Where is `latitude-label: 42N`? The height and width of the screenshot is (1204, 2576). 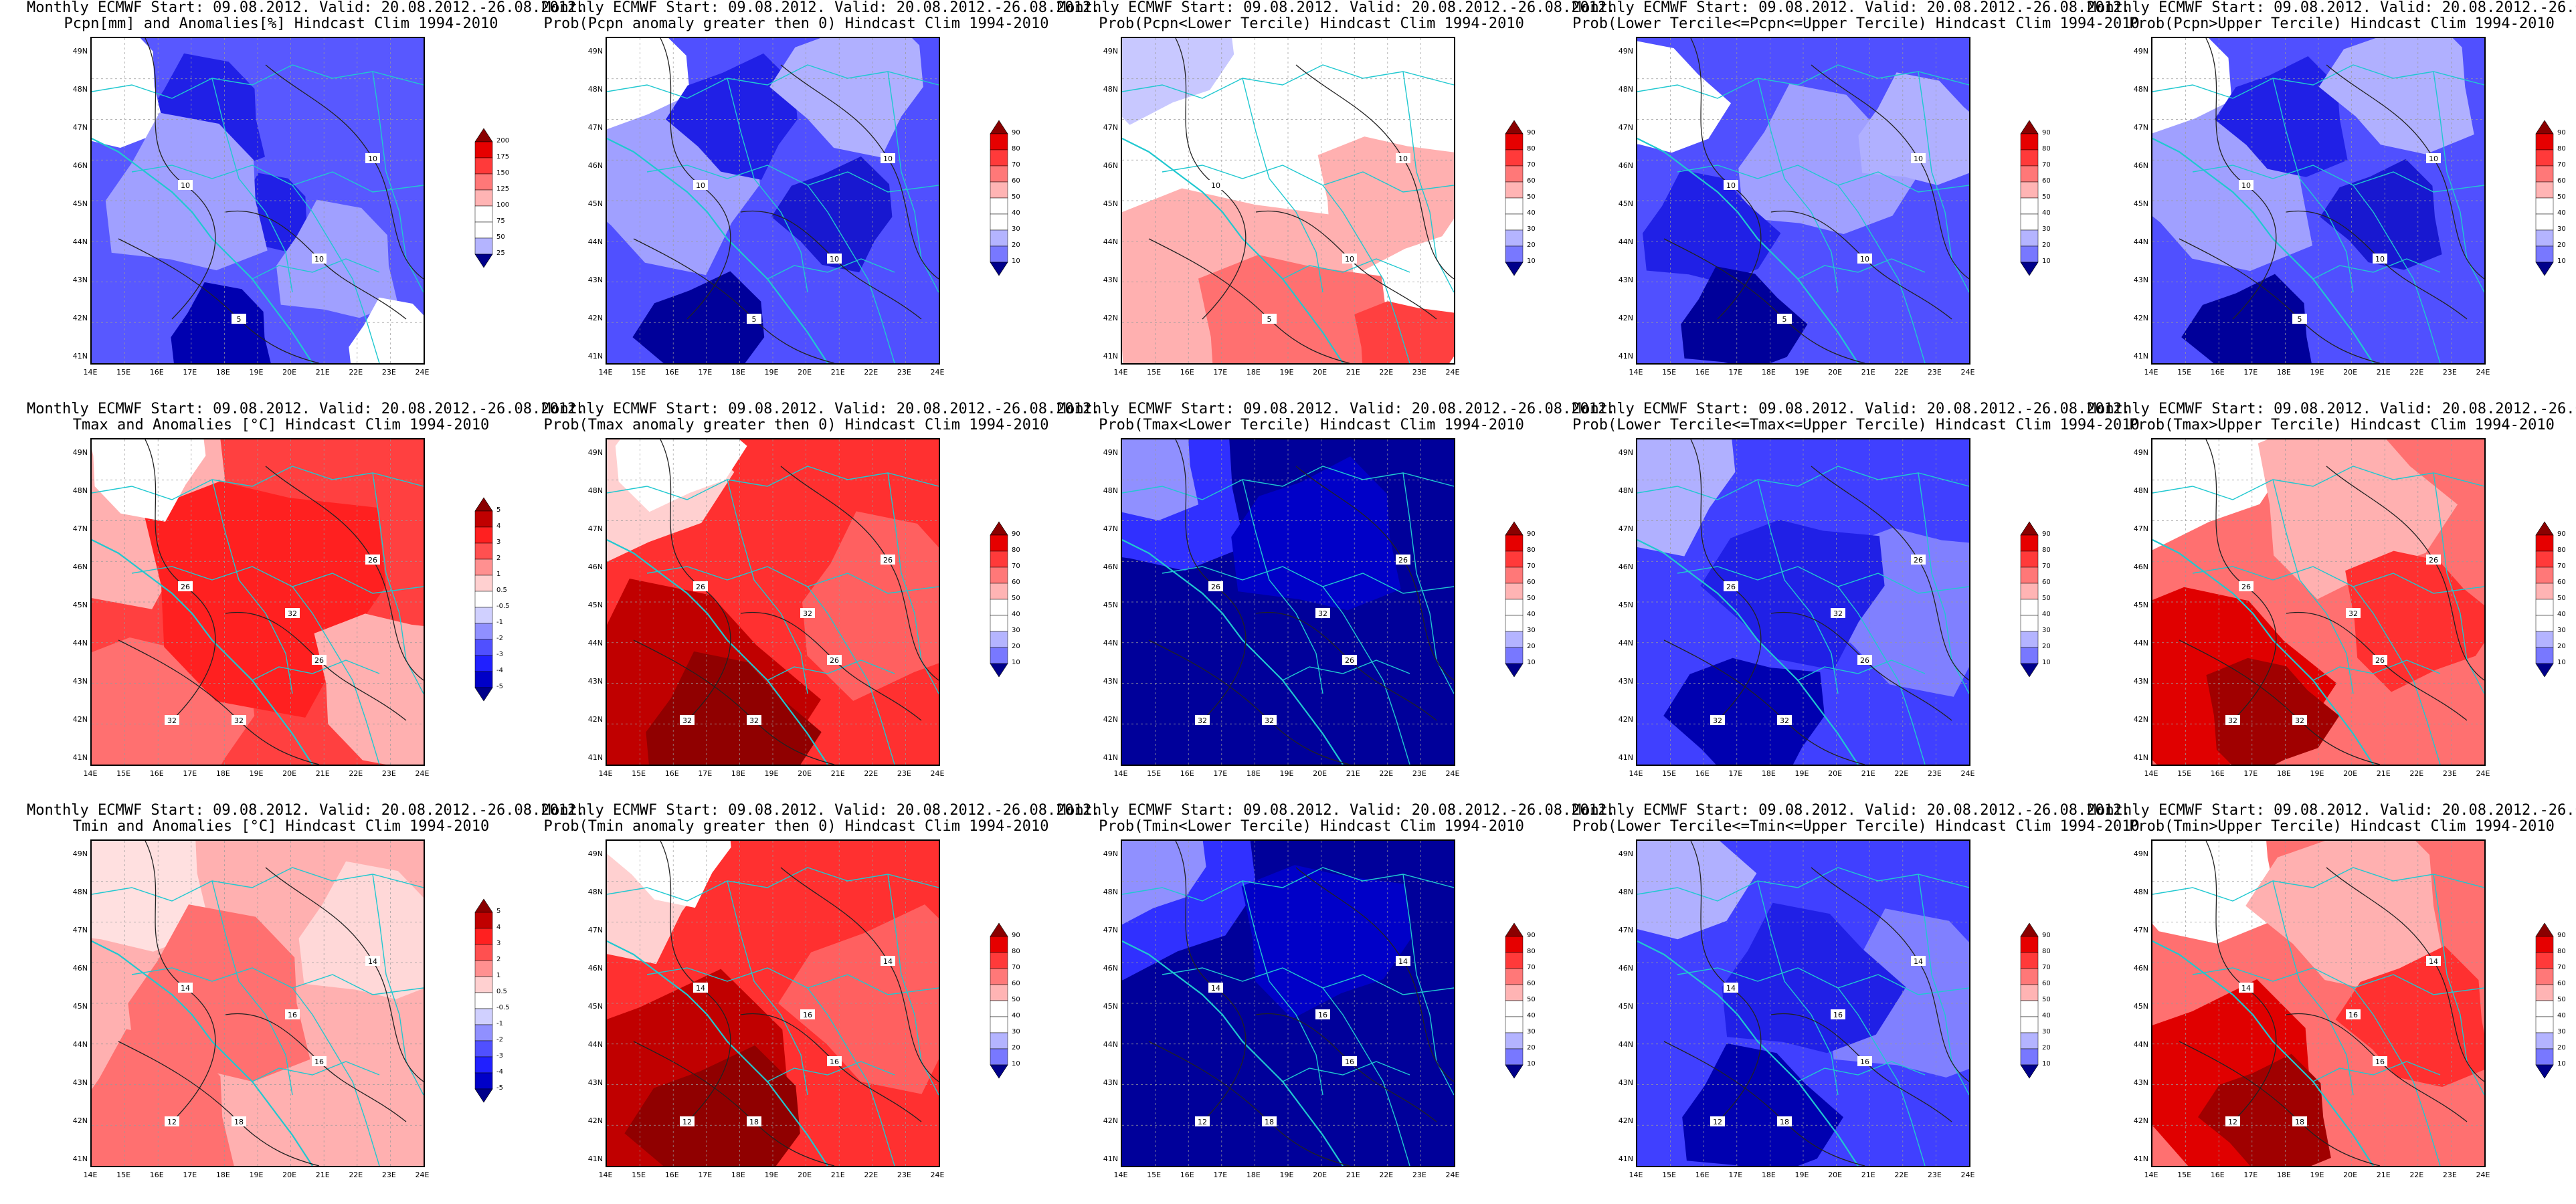
latitude-label: 42N is located at coordinates (80, 318).